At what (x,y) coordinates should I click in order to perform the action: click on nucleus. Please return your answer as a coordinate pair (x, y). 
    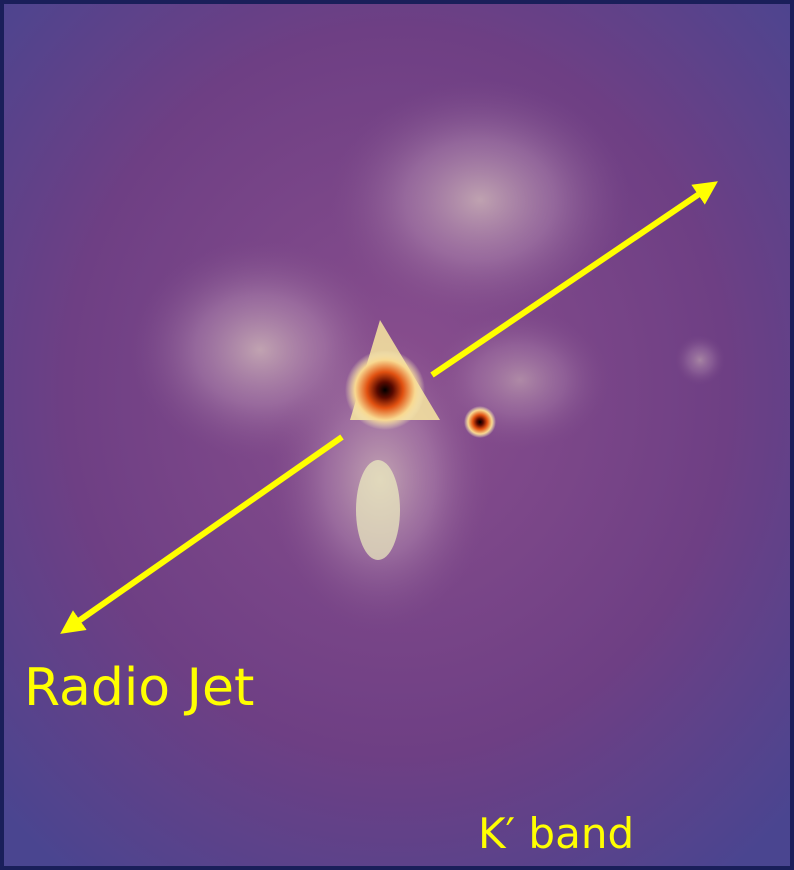
    Looking at the image, I should click on (385, 390).